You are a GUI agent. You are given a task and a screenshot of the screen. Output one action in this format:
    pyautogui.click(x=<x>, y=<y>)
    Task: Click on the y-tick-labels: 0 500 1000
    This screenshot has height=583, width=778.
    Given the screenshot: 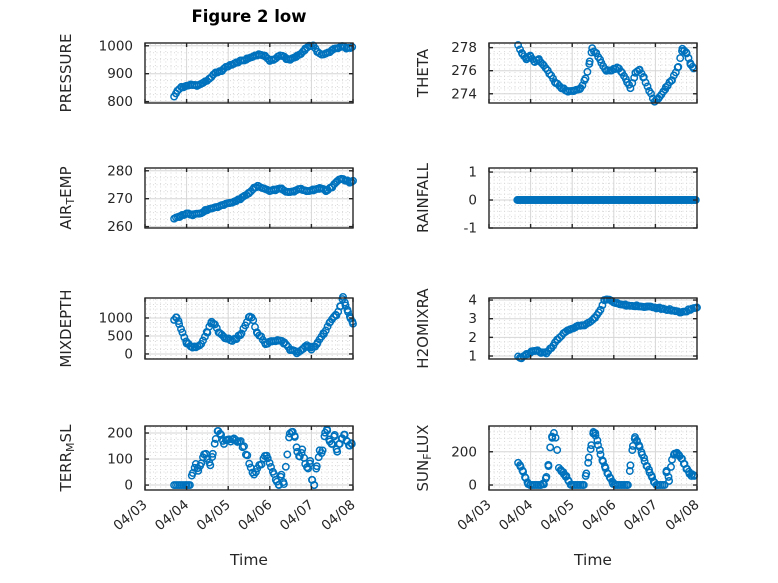 What is the action you would take?
    pyautogui.click(x=116, y=336)
    